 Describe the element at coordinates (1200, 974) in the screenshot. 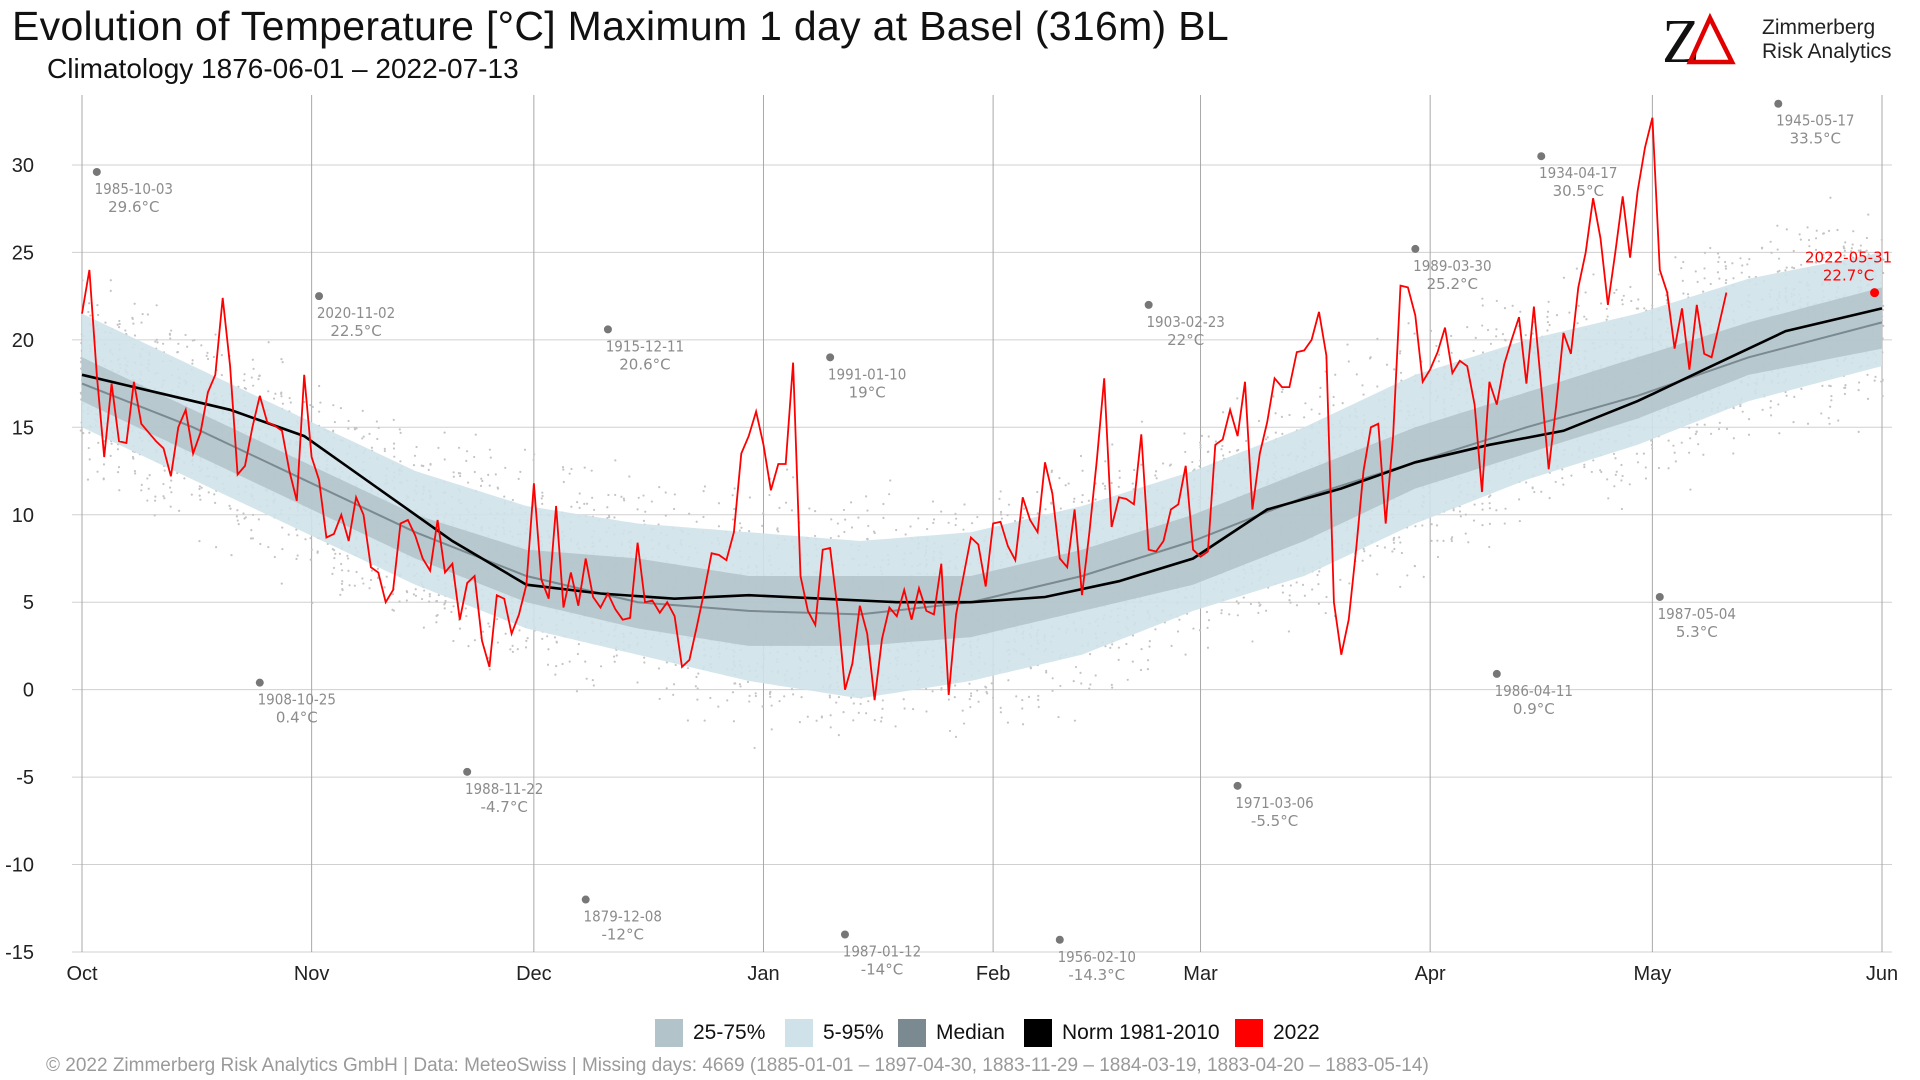

I see `x-tick-label: Mar` at that location.